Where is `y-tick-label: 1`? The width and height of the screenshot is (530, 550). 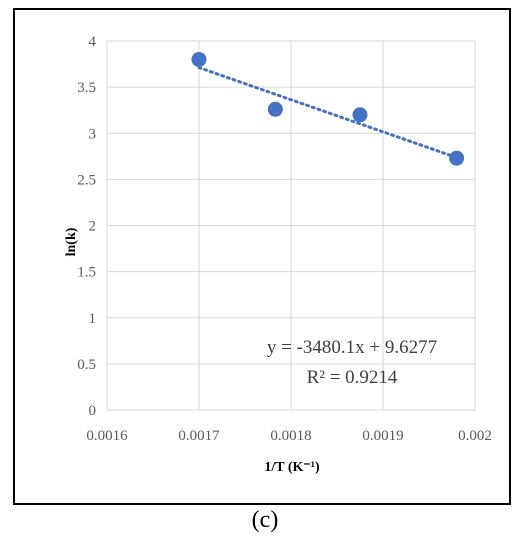 y-tick-label: 1 is located at coordinates (93, 319).